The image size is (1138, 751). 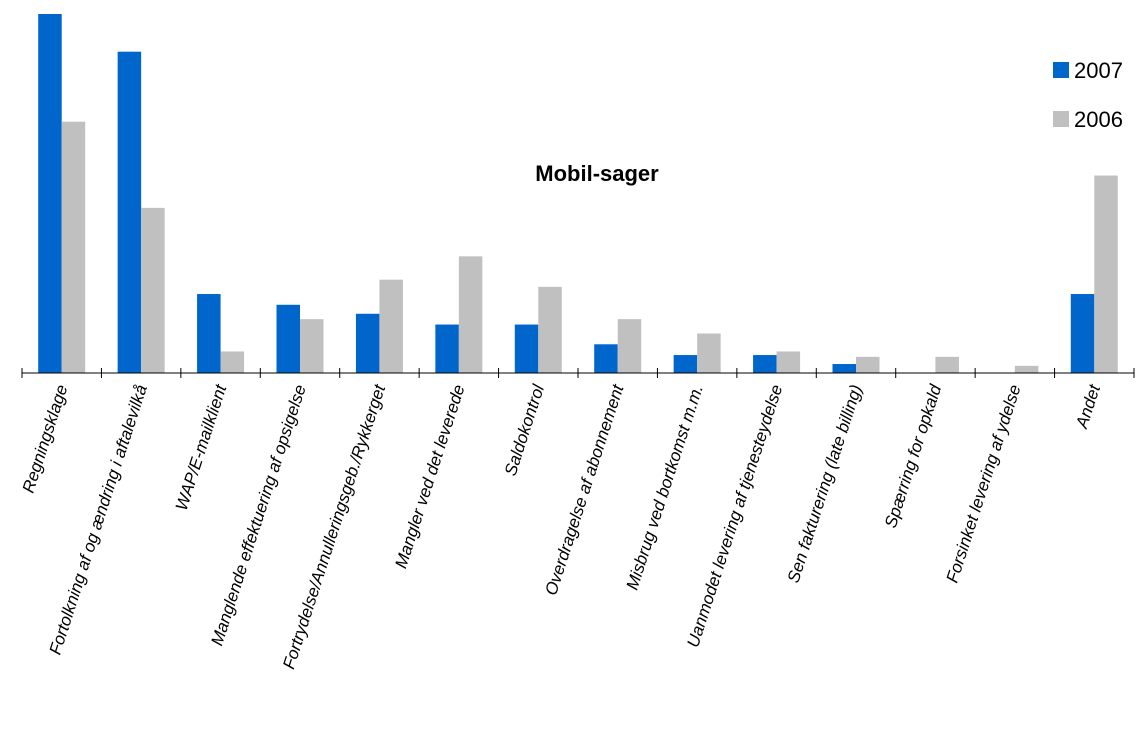 I want to click on category-label: Sen fakturering (late billing), so click(x=825, y=483).